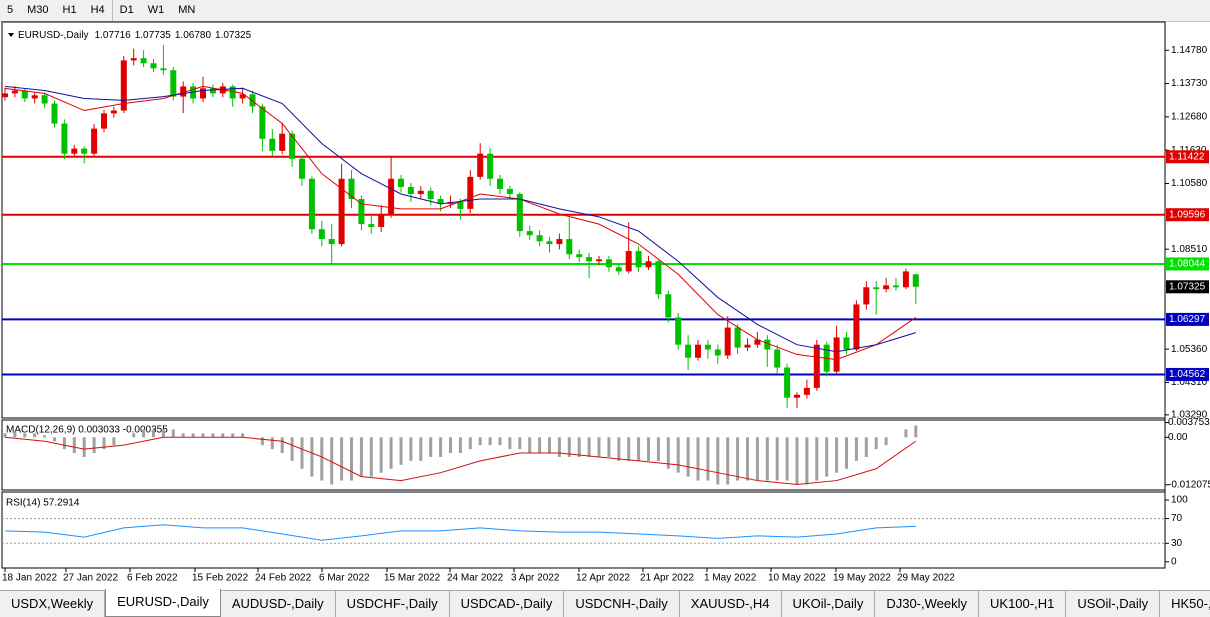 The image size is (1210, 617). I want to click on x-tick-label: 12 Apr 2022, so click(603, 578).